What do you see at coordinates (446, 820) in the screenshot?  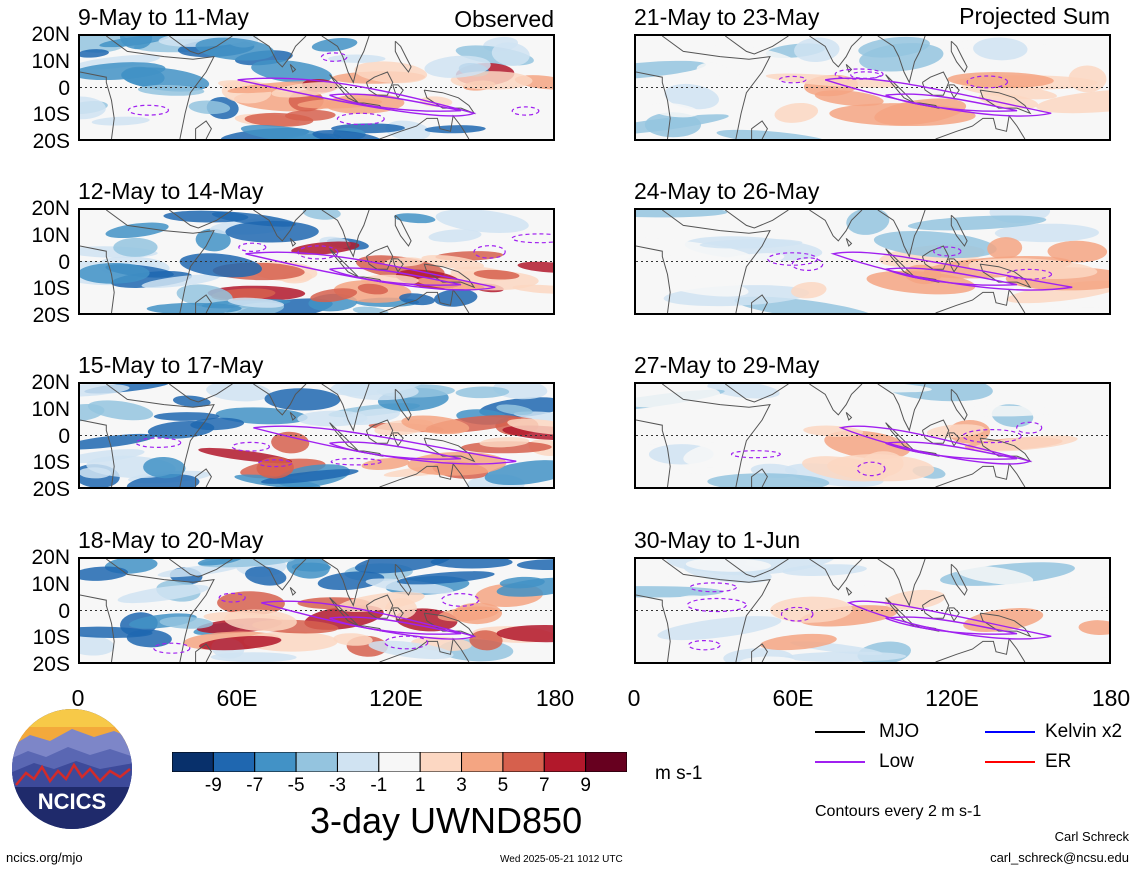 I see `colorbar-title: 3-day UWND850` at bounding box center [446, 820].